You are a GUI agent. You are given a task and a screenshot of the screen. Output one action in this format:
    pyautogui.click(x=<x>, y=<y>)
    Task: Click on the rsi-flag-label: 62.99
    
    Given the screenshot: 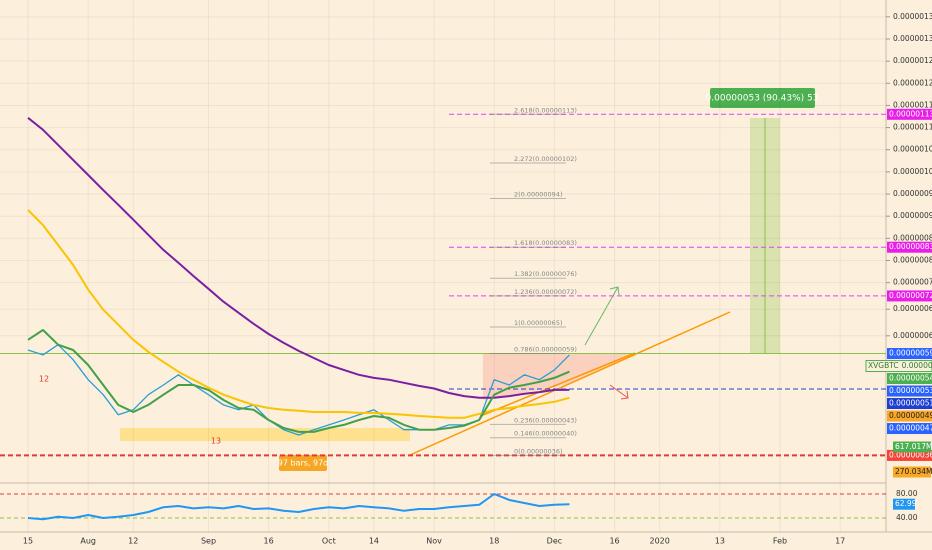 What is the action you would take?
    pyautogui.click(x=906, y=503)
    